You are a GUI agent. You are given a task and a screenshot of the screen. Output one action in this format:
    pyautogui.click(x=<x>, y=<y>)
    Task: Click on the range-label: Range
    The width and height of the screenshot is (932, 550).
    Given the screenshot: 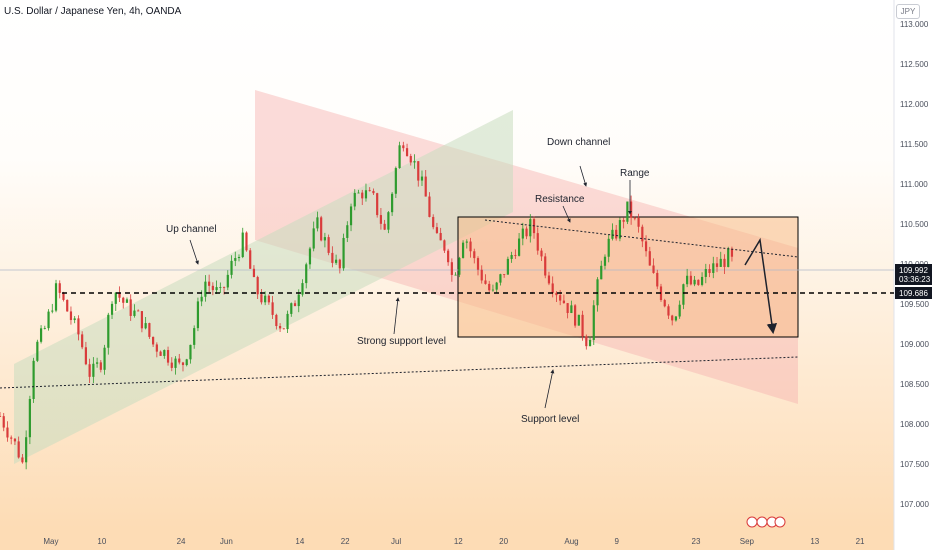 What is the action you would take?
    pyautogui.click(x=635, y=173)
    